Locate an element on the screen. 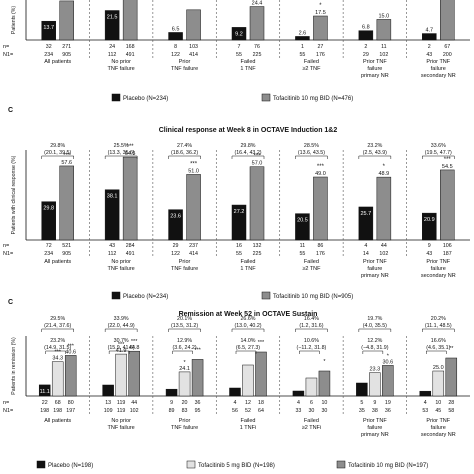 This screenshot has height=474, width=474. bar-value-label: 49.0 is located at coordinates (320, 174).